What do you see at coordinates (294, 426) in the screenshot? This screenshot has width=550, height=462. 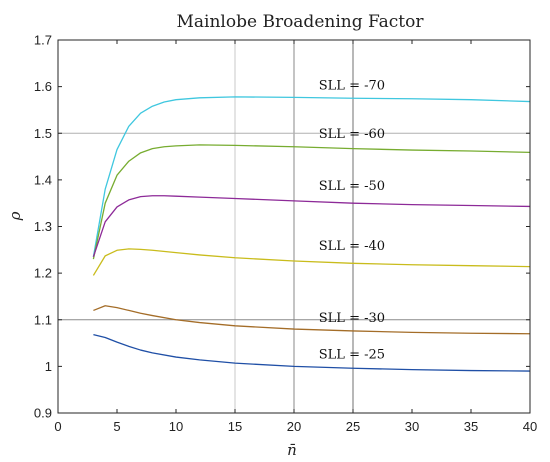 I see `x-tick-label: 20` at bounding box center [294, 426].